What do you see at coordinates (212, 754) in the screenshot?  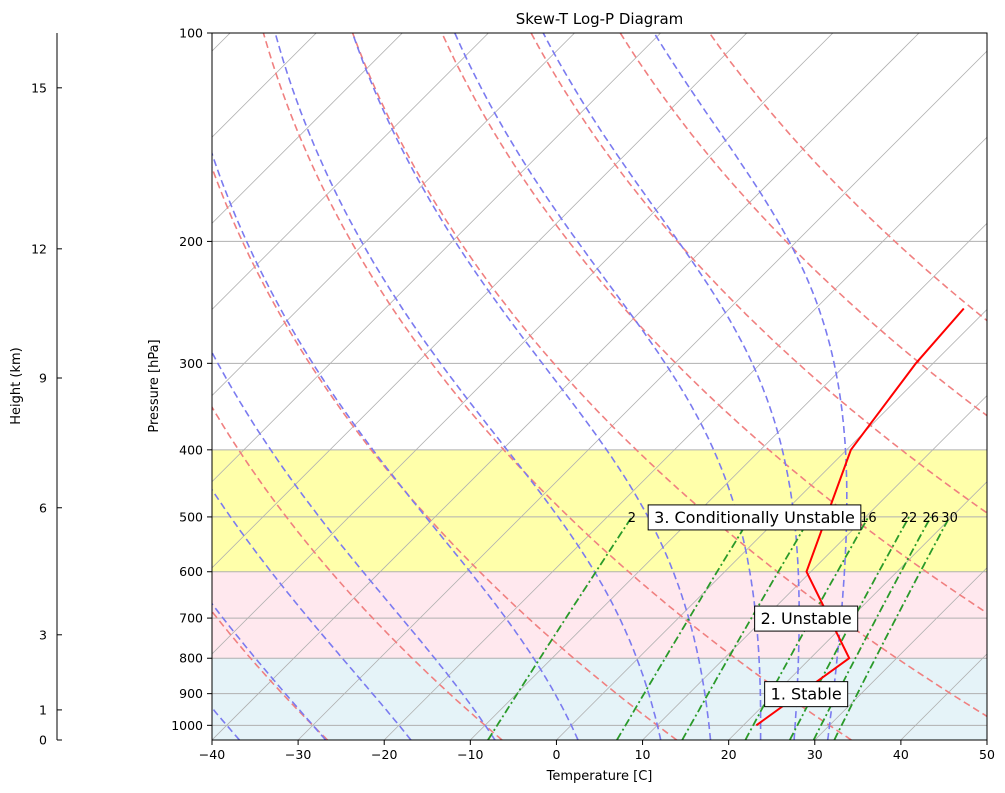 I see `x-tick-label: −40` at bounding box center [212, 754].